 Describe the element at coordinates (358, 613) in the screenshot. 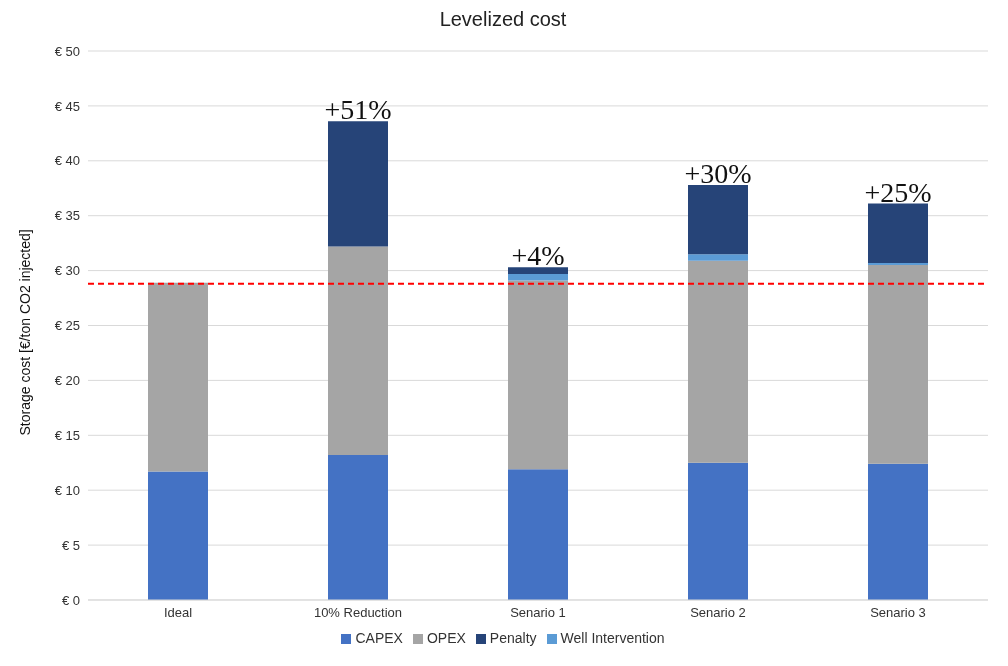

I see `x-tick-label: 10% Reduction` at that location.